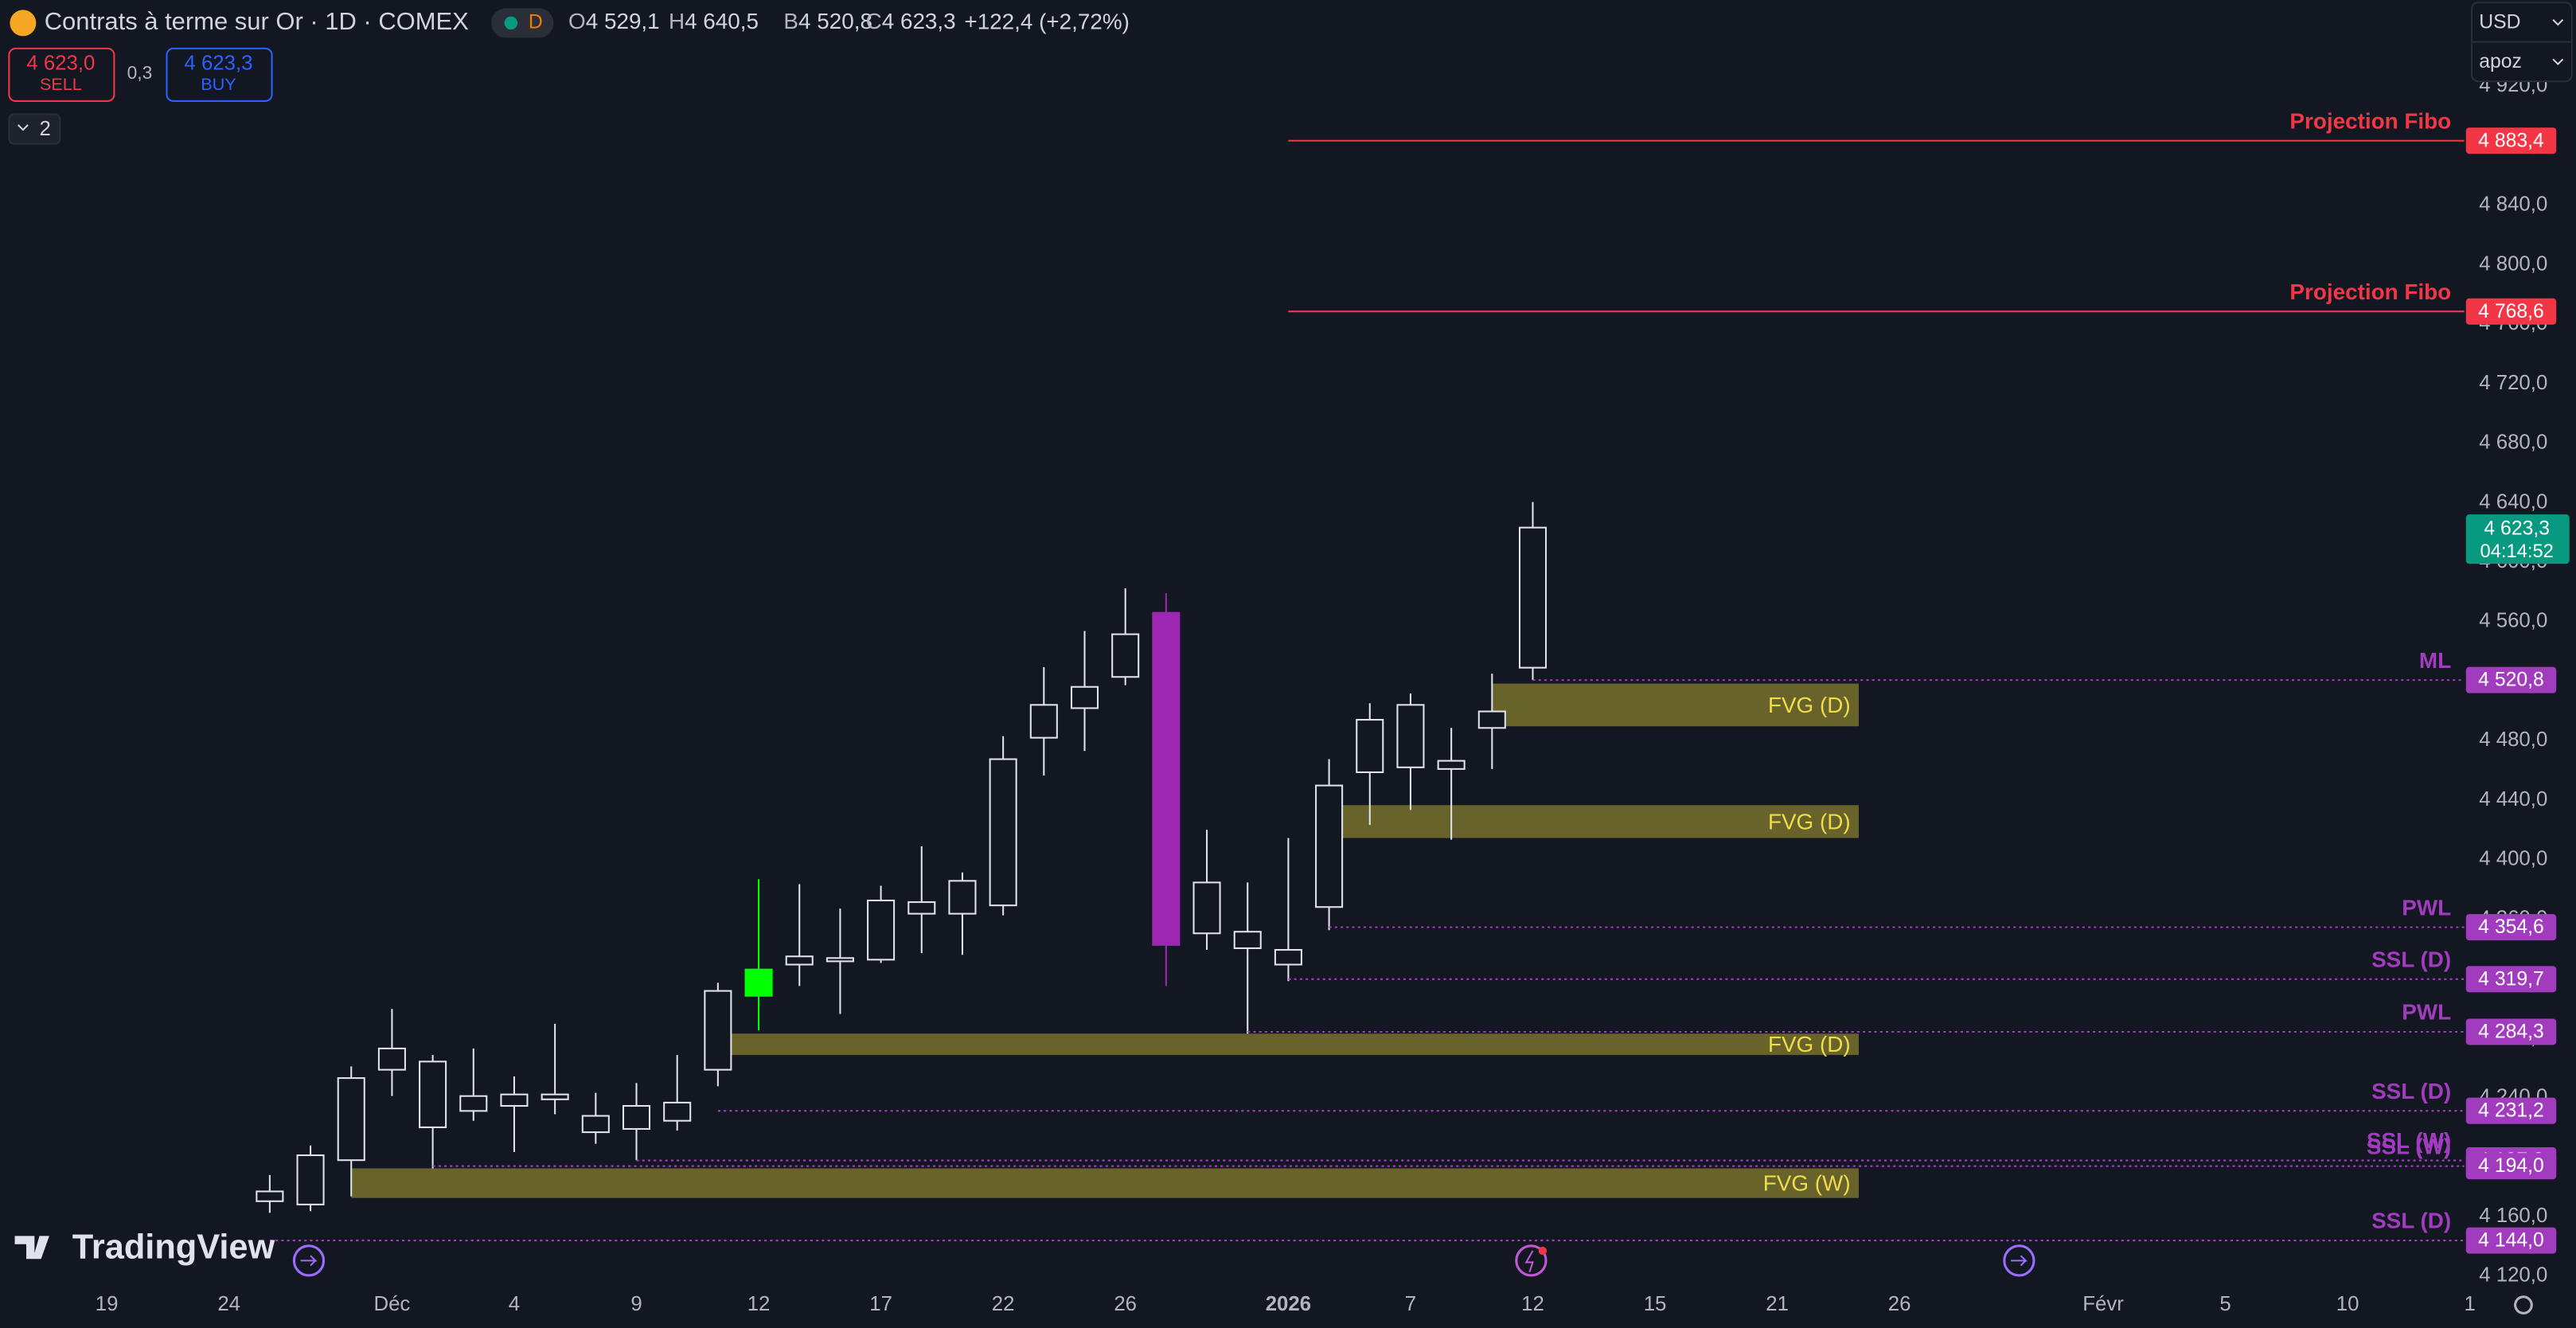 Image resolution: width=2576 pixels, height=1328 pixels. I want to click on x-tick-label: 4, so click(514, 1304).